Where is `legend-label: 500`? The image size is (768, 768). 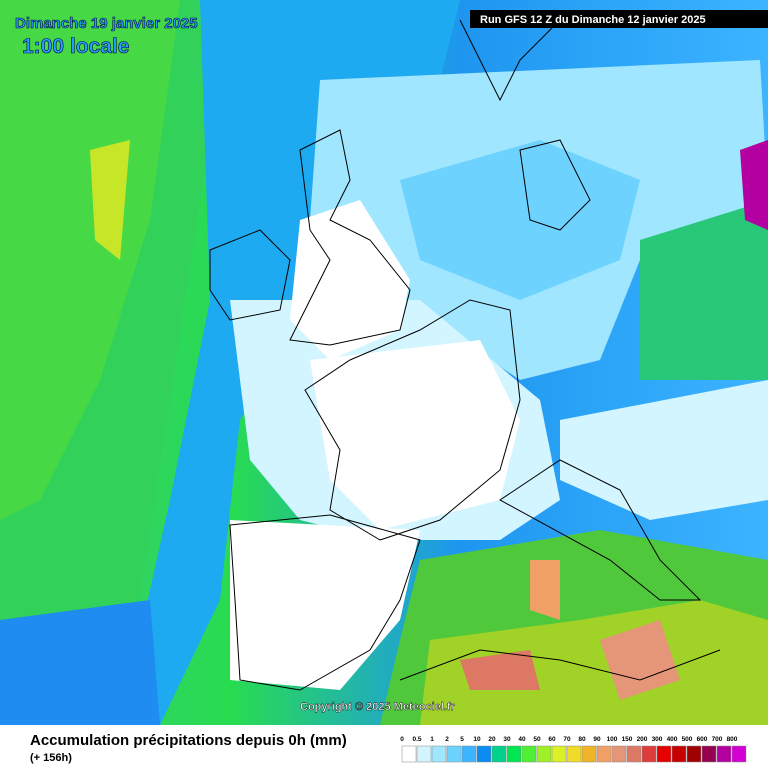
legend-label: 500 is located at coordinates (687, 739).